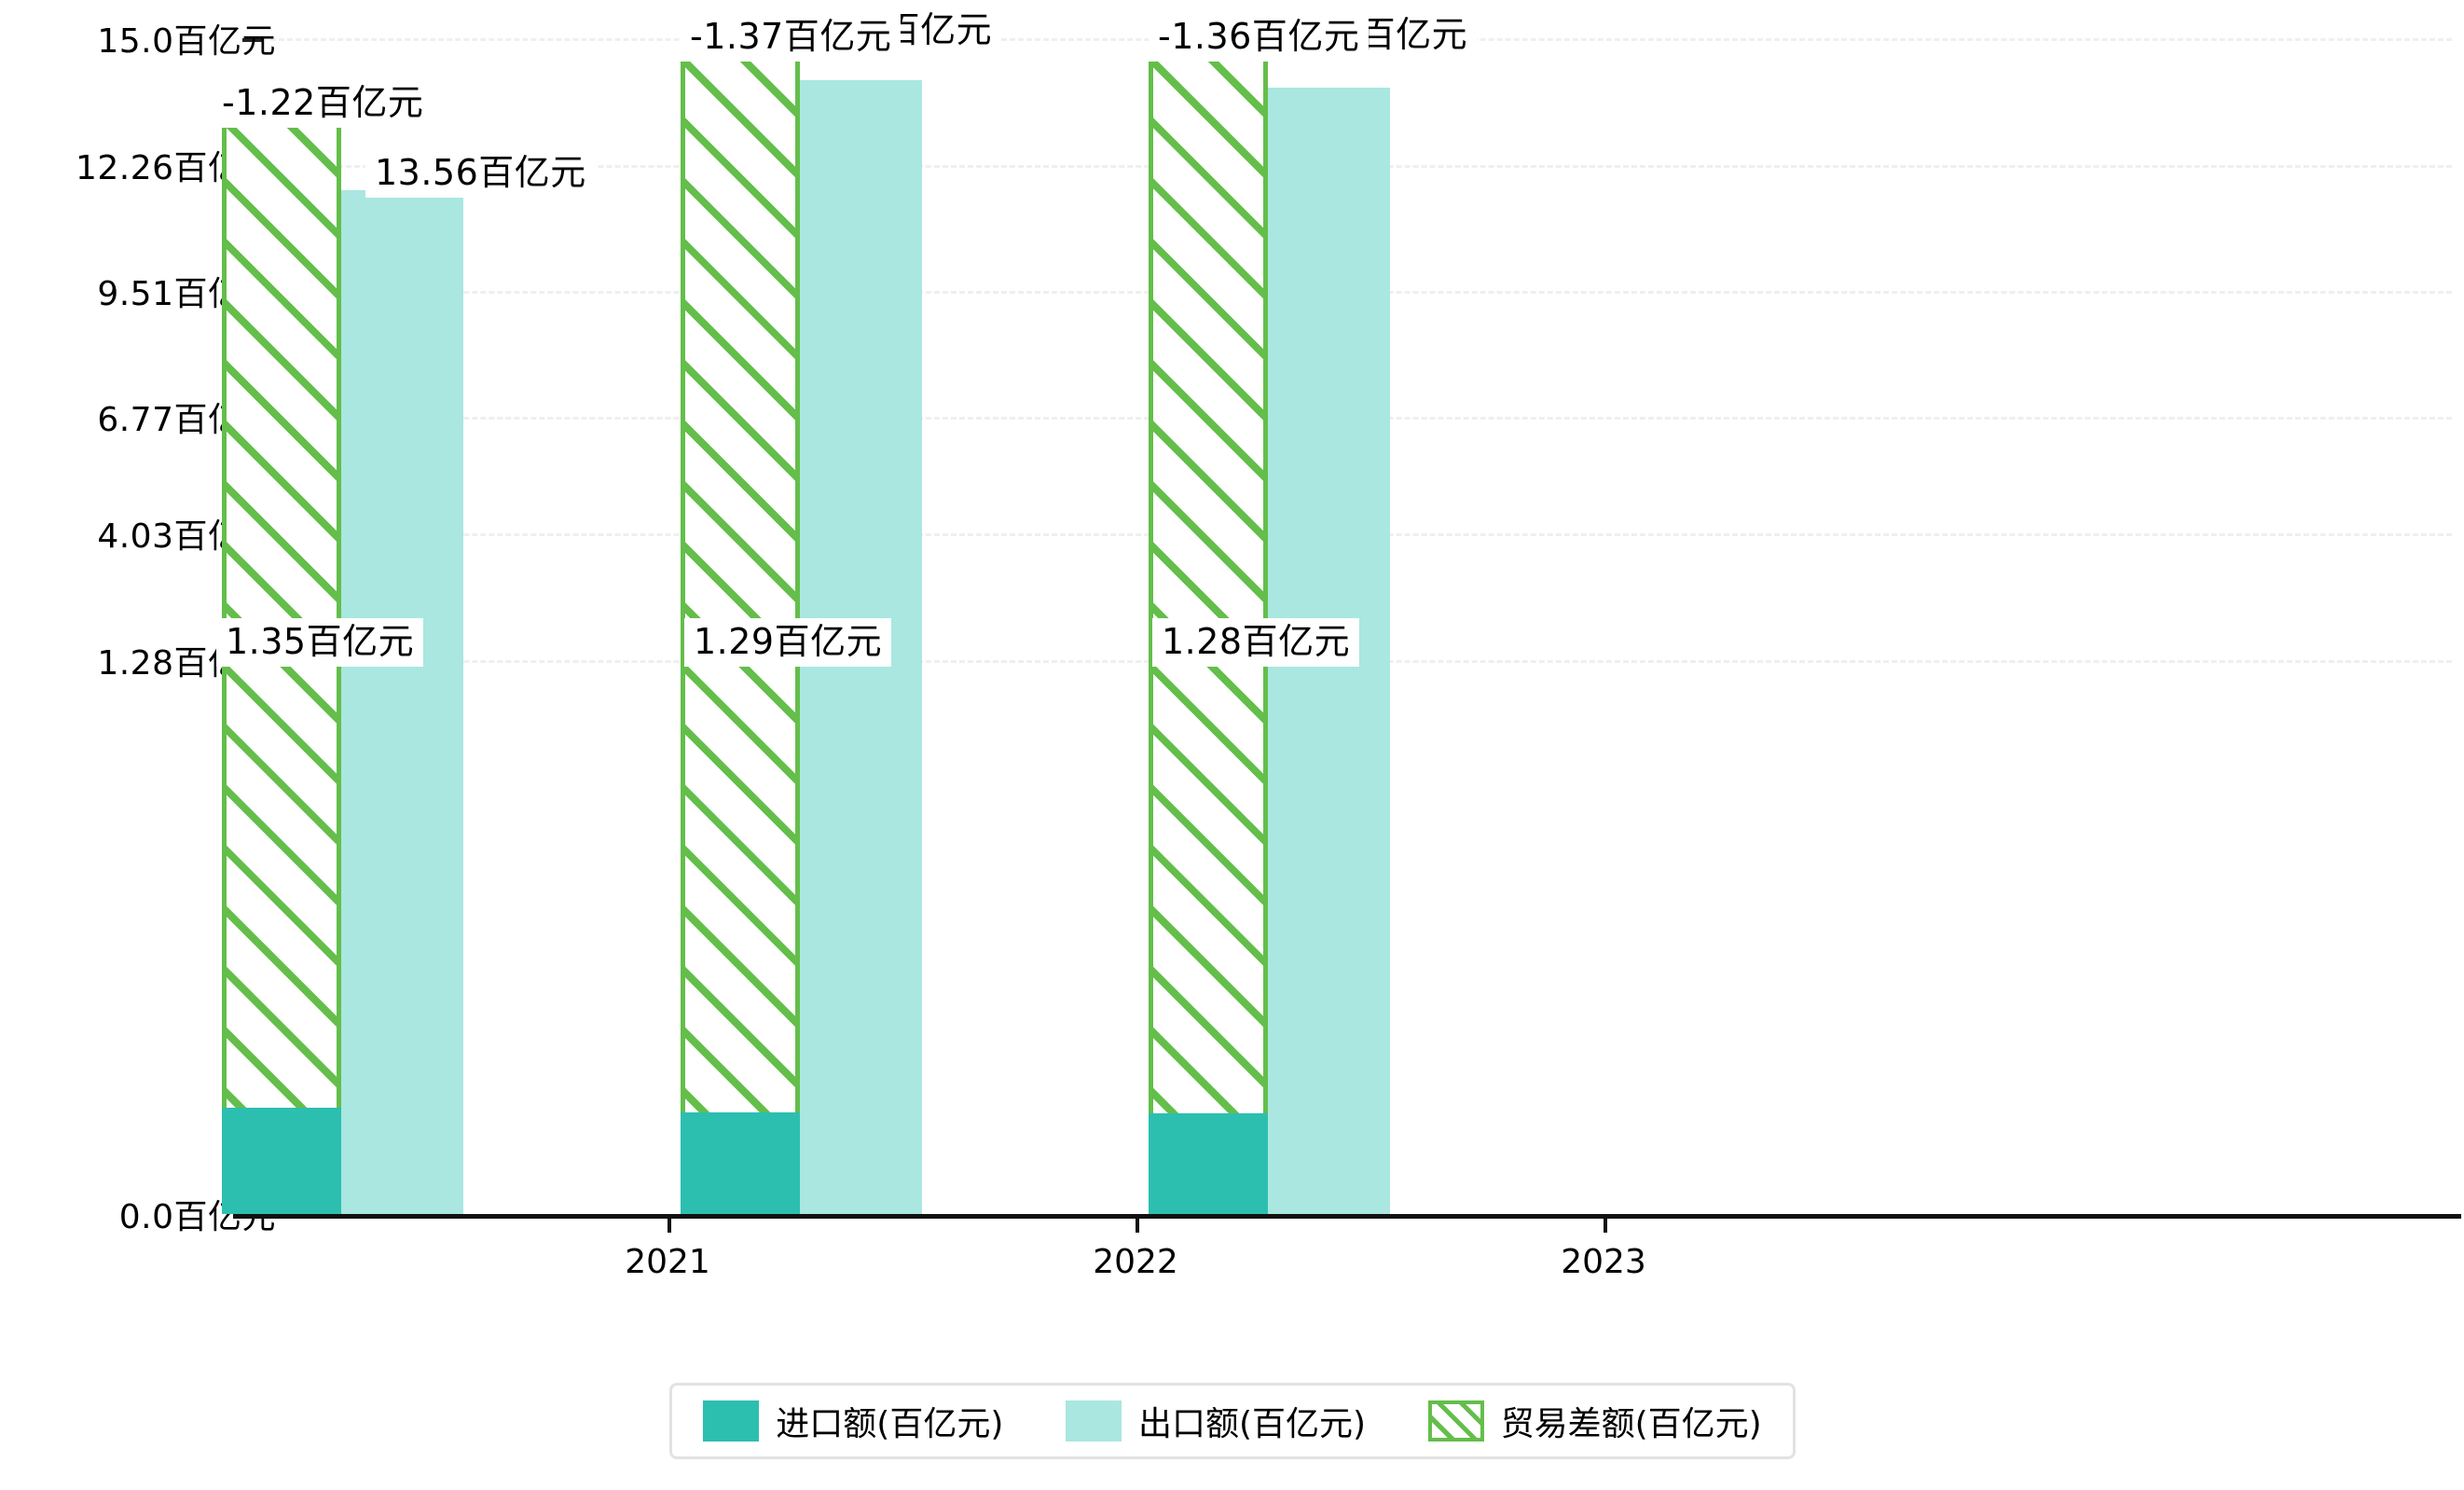 The image size is (2464, 1490). What do you see at coordinates (1209, 1163) in the screenshot?
I see `bar-import-2023` at bounding box center [1209, 1163].